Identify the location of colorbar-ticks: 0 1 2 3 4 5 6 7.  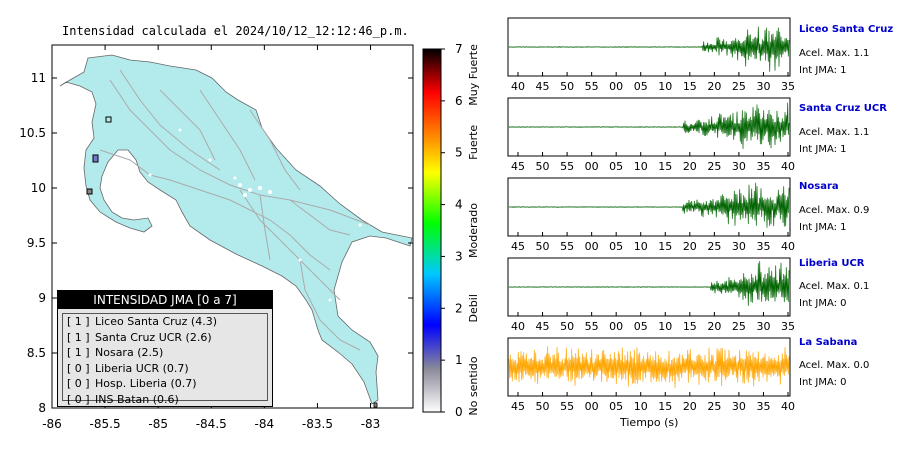
(452, 230).